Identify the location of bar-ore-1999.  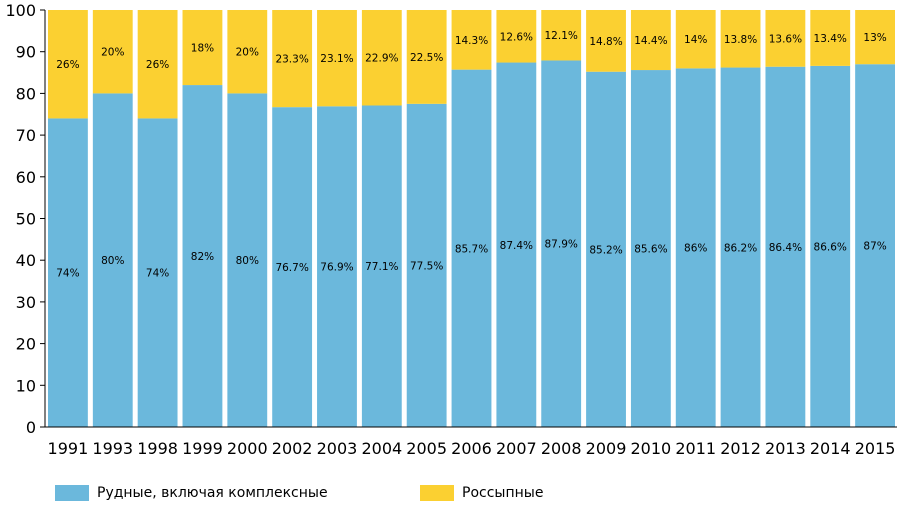
(202, 256).